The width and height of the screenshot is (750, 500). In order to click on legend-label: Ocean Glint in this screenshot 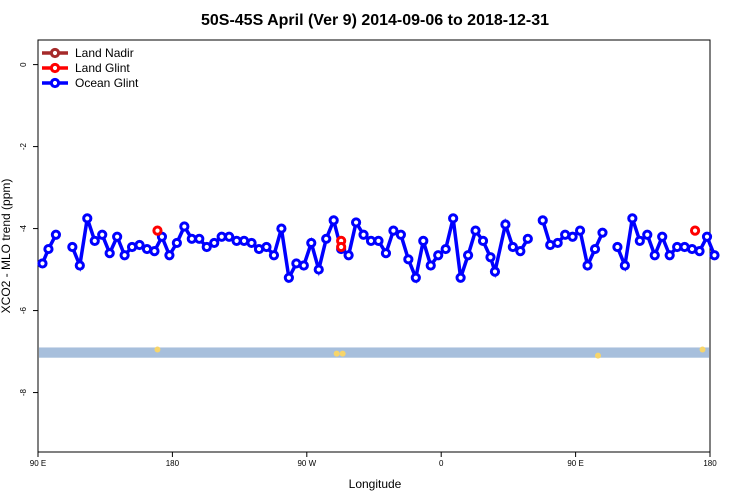, I will do `click(107, 83)`.